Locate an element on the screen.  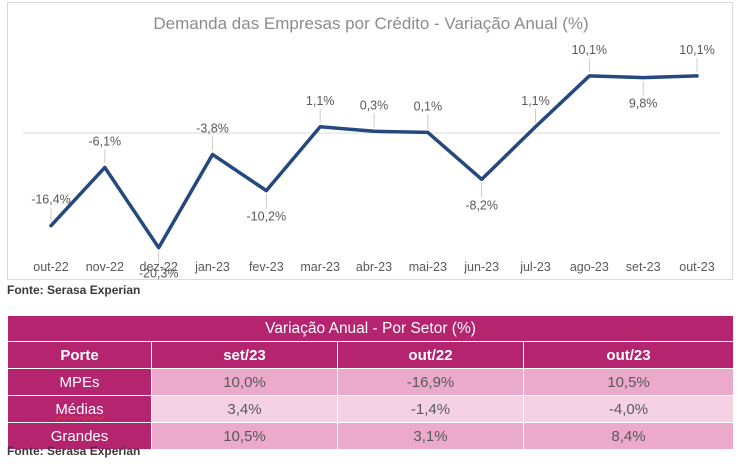
row-label-medias: Médias is located at coordinates (79, 409).